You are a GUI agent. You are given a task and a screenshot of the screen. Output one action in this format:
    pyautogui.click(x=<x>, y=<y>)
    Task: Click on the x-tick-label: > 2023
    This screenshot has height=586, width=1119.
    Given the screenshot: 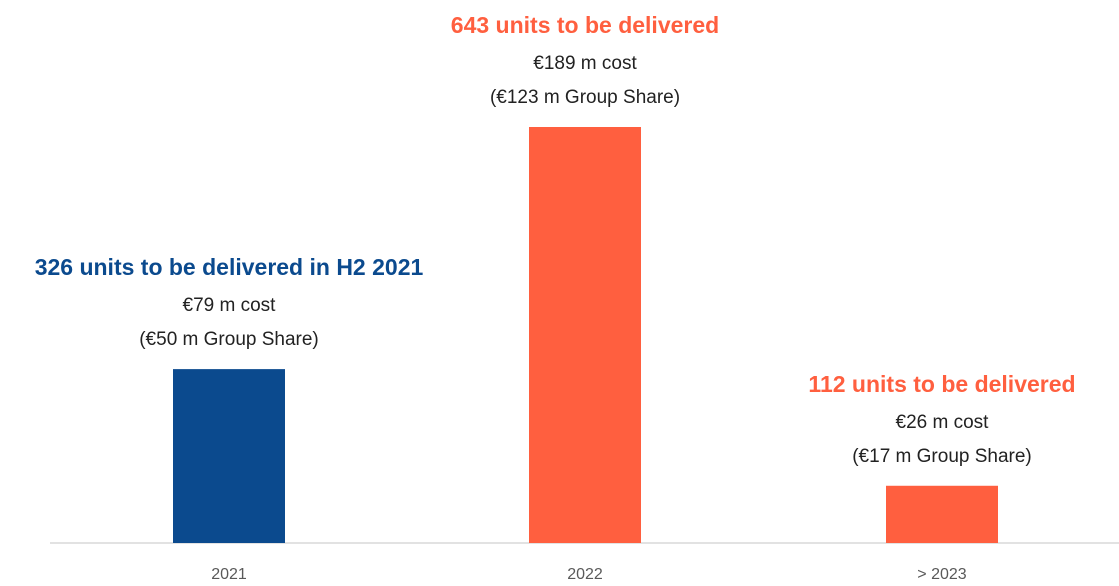 What is the action you would take?
    pyautogui.click(x=941, y=574)
    